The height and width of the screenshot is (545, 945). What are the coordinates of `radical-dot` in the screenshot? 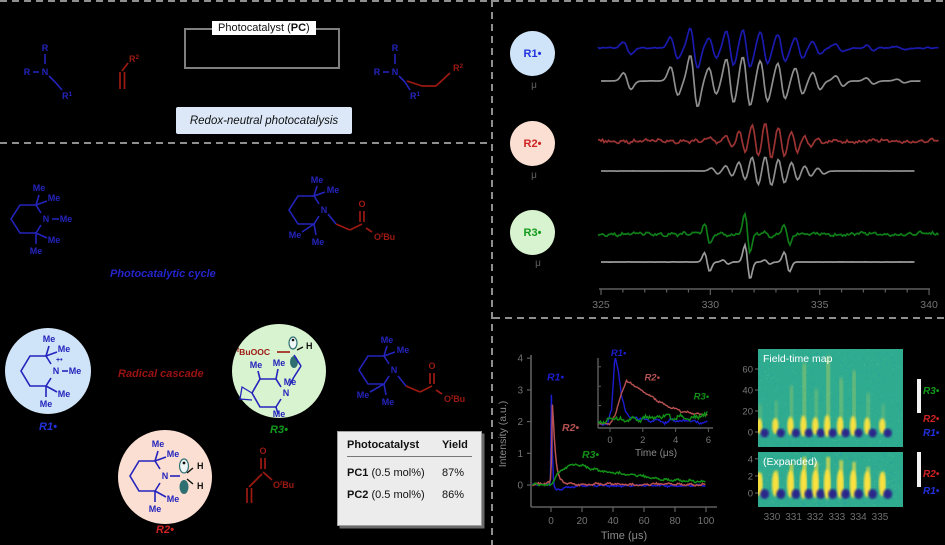 It's located at (293, 340).